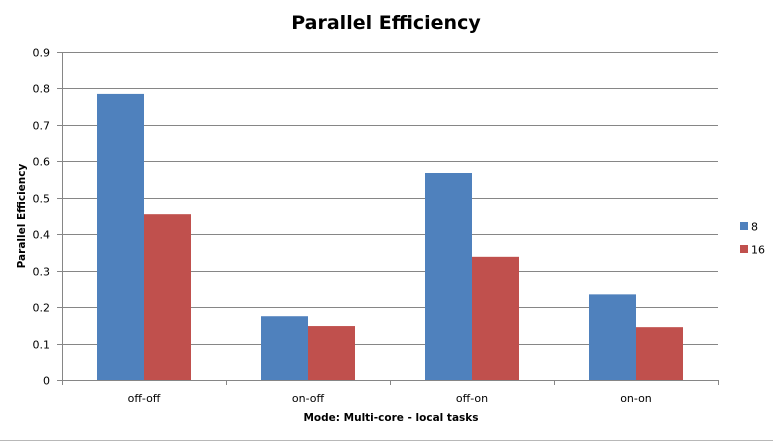 The width and height of the screenshot is (773, 444). What do you see at coordinates (42, 89) in the screenshot?
I see `y-tick-label: 0.8` at bounding box center [42, 89].